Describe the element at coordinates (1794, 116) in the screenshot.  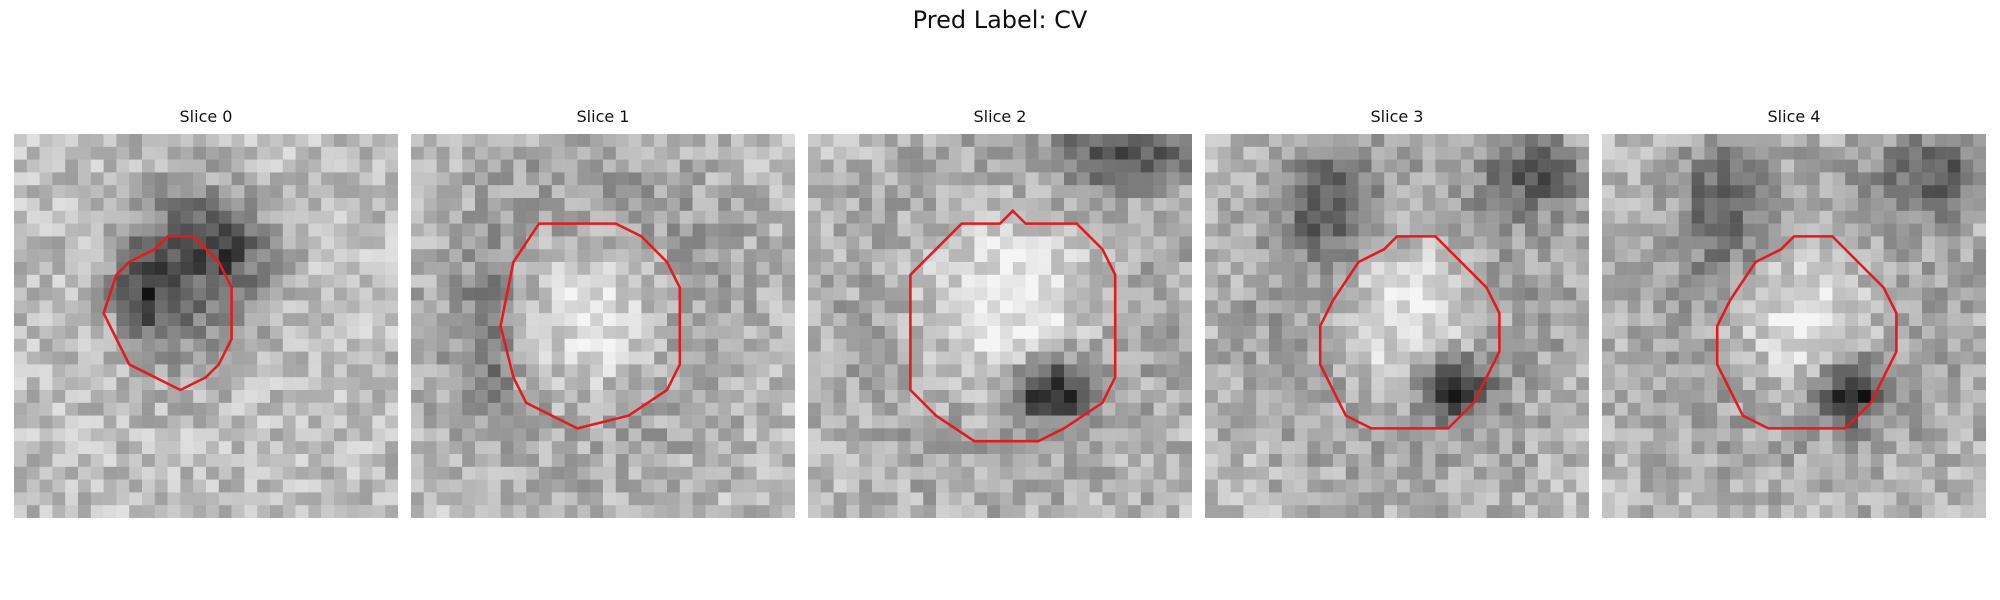
I see `slice-title: Slice 4` at that location.